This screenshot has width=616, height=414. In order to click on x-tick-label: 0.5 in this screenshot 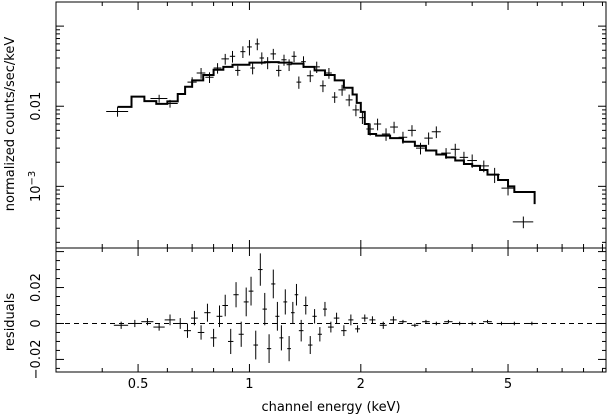, I will do `click(138, 384)`.